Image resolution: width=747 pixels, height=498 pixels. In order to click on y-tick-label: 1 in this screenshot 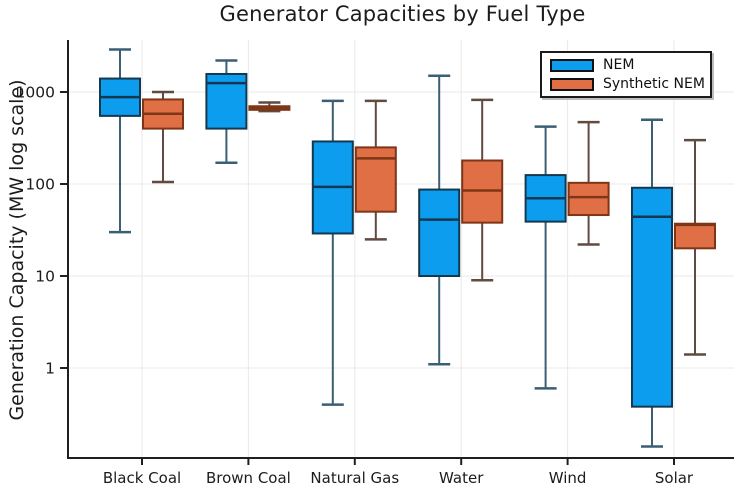, I will do `click(50, 369)`.